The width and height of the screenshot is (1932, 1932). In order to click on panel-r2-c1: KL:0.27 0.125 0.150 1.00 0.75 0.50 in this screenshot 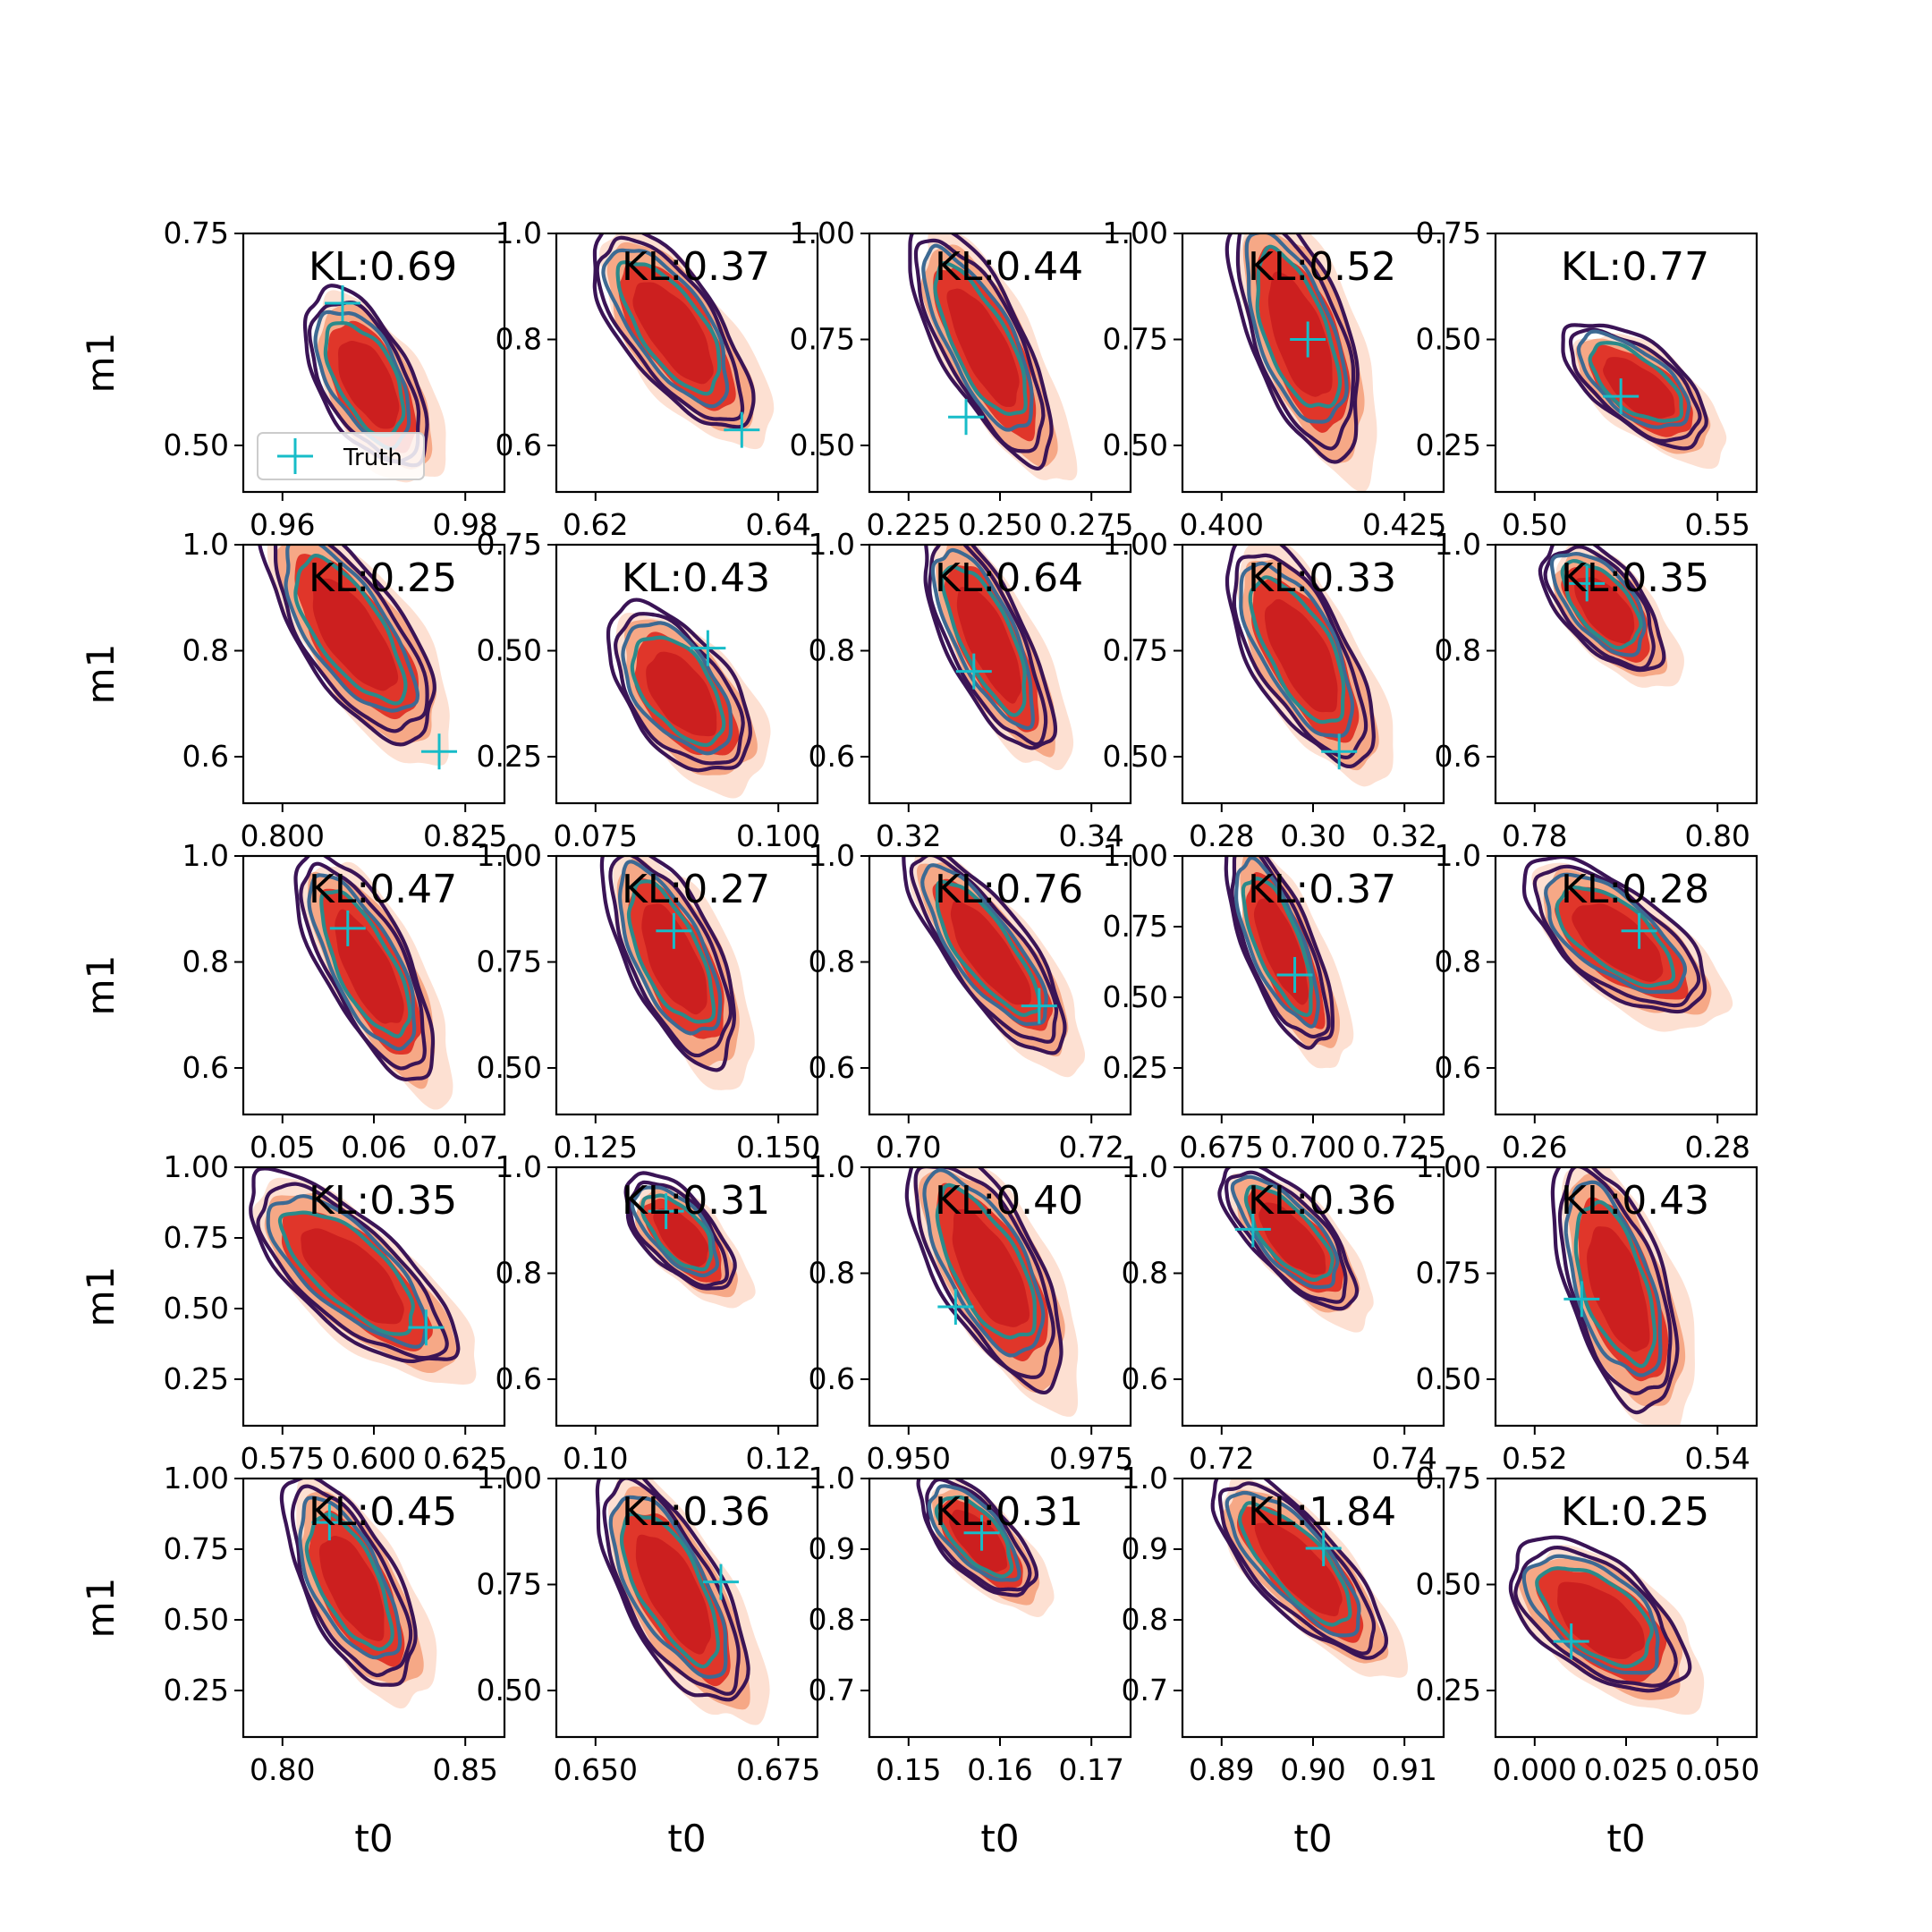, I will do `click(649, 1001)`.